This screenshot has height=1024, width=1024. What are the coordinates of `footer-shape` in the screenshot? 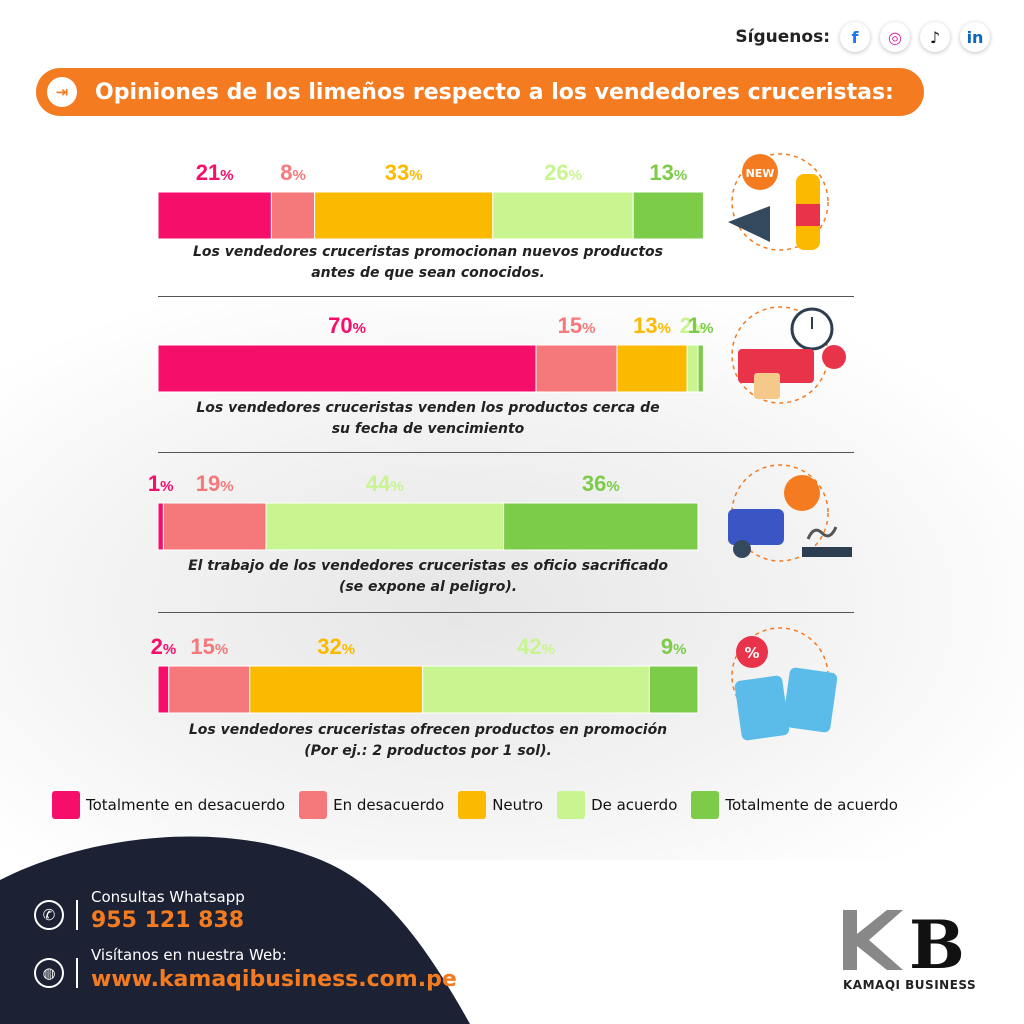 It's located at (235, 930).